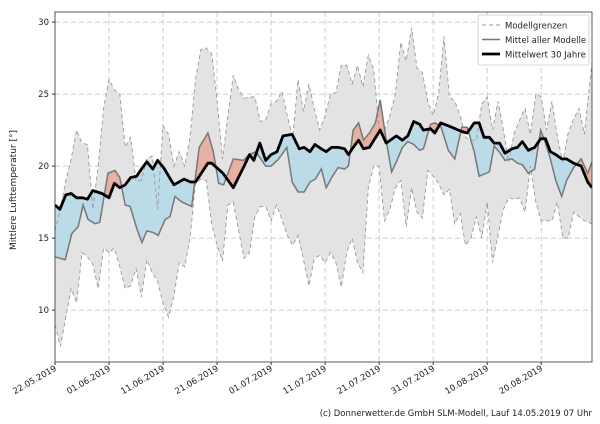 Image resolution: width=600 pixels, height=424 pixels. I want to click on x-tick-label: 11.07.2019, so click(304, 380).